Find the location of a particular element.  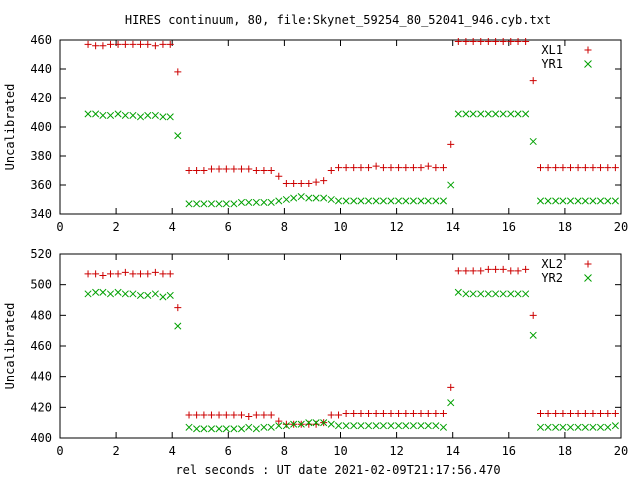

legend-label-xl2: XL2 is located at coordinates (552, 264).